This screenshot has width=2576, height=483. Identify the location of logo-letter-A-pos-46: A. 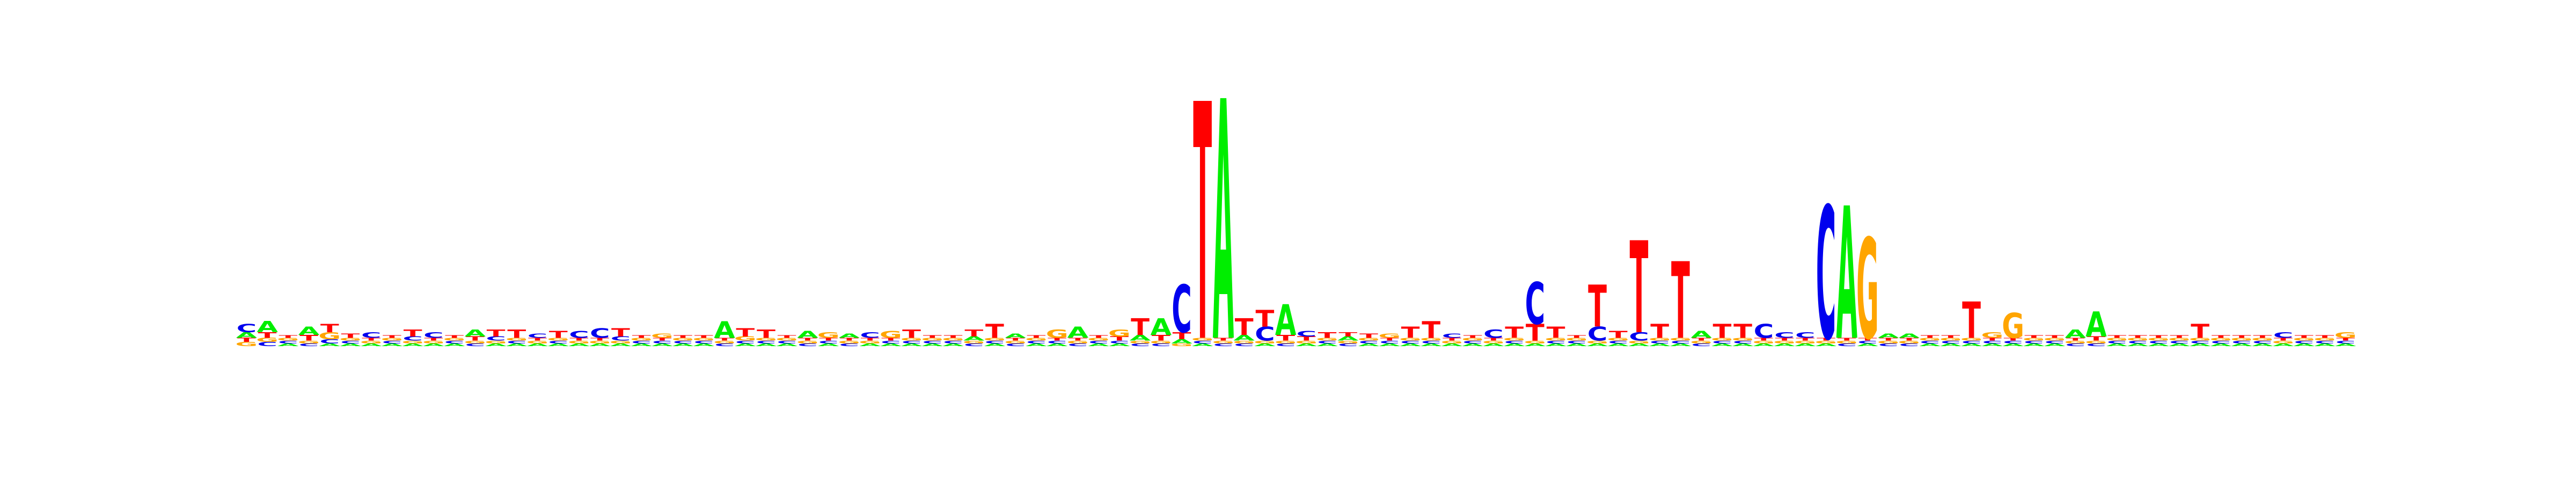
(1181, 341).